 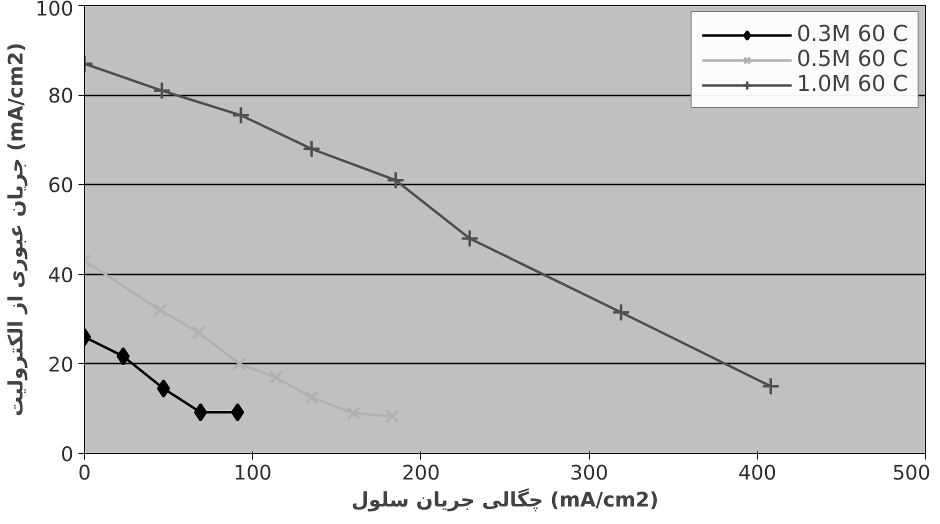 What do you see at coordinates (911, 472) in the screenshot?
I see `x-tick-label: 500` at bounding box center [911, 472].